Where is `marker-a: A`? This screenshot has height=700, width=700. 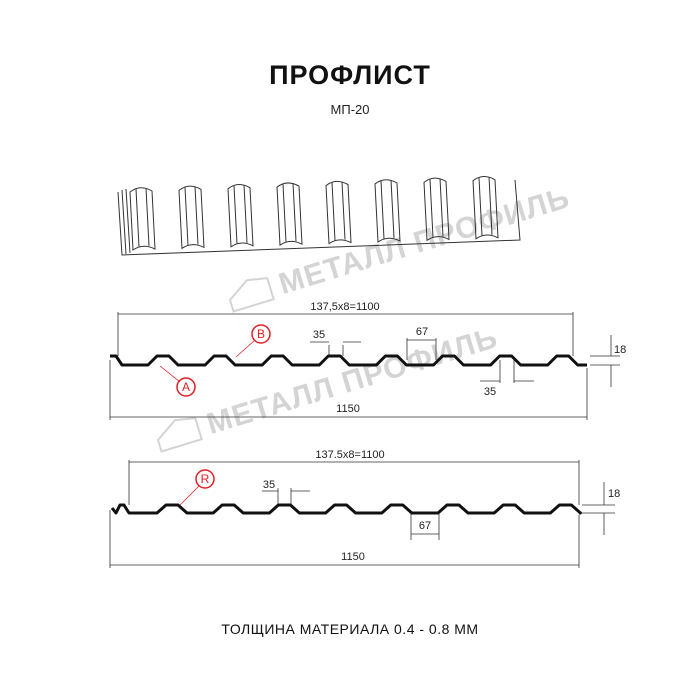
marker-a: A is located at coordinates (186, 387).